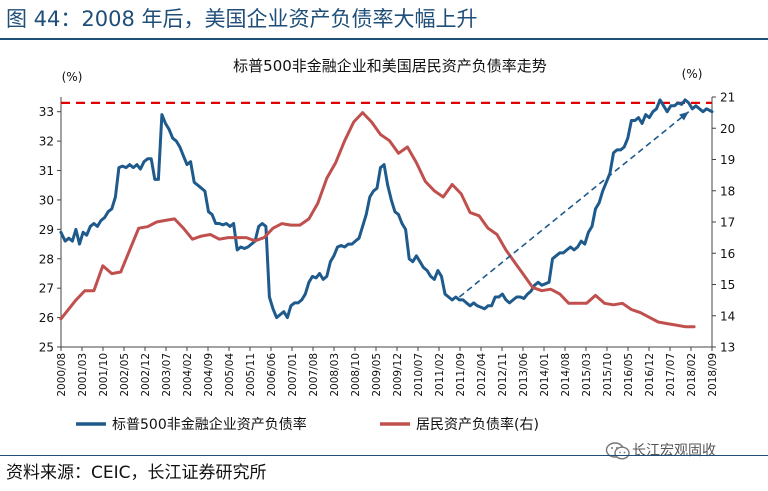  I want to click on left-tick-label: 25, so click(46, 348).